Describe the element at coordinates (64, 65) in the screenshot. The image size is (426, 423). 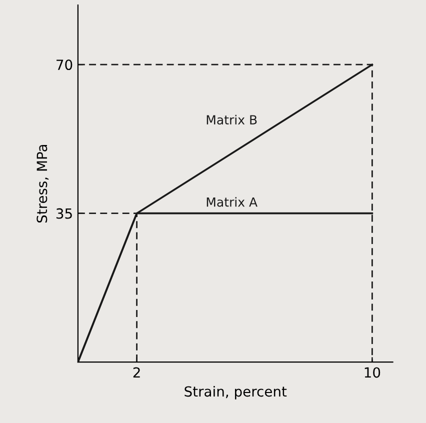
I see `y-tick-label: 70` at that location.